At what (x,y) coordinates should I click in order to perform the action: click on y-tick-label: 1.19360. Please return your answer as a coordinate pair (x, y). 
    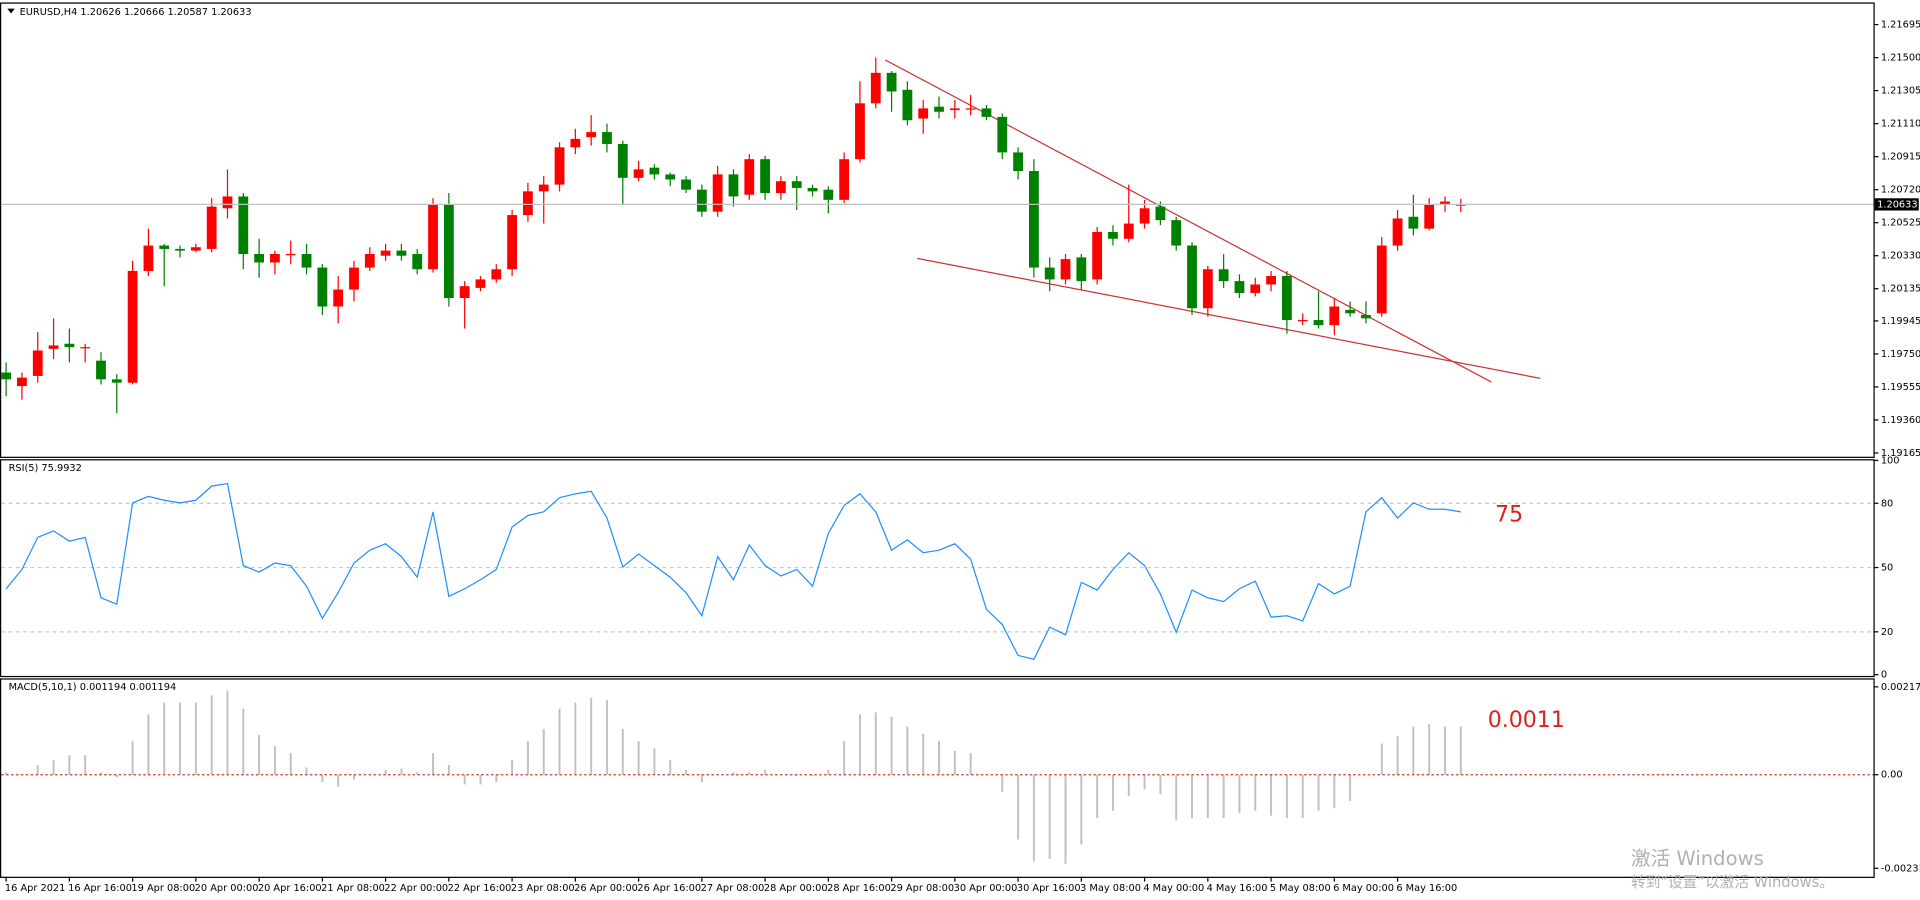
    Looking at the image, I should click on (1900, 420).